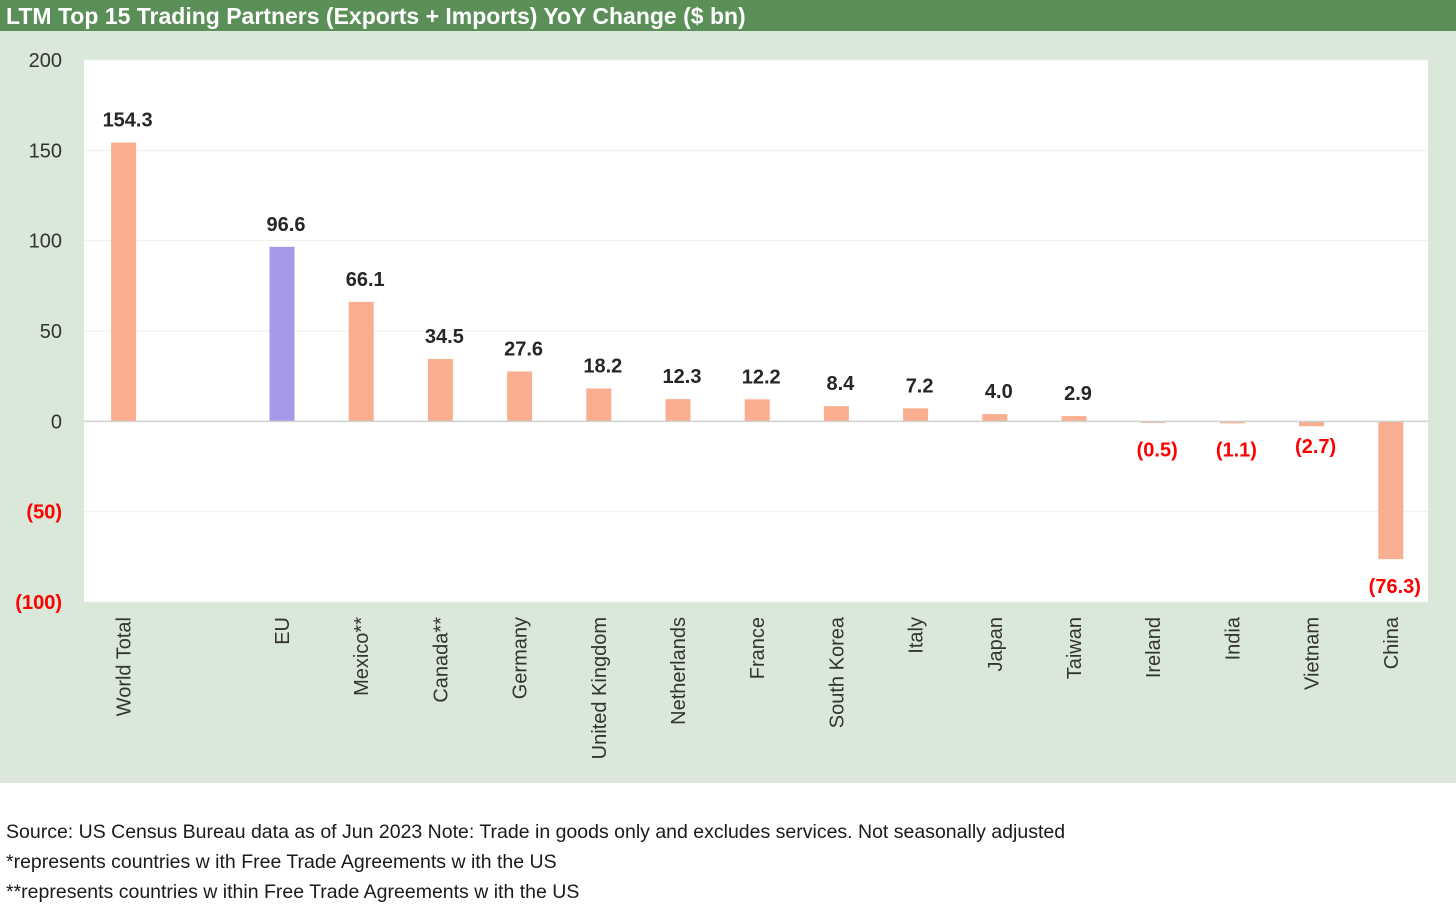 This screenshot has width=1456, height=917. I want to click on x-tick-label: Italy, so click(917, 635).